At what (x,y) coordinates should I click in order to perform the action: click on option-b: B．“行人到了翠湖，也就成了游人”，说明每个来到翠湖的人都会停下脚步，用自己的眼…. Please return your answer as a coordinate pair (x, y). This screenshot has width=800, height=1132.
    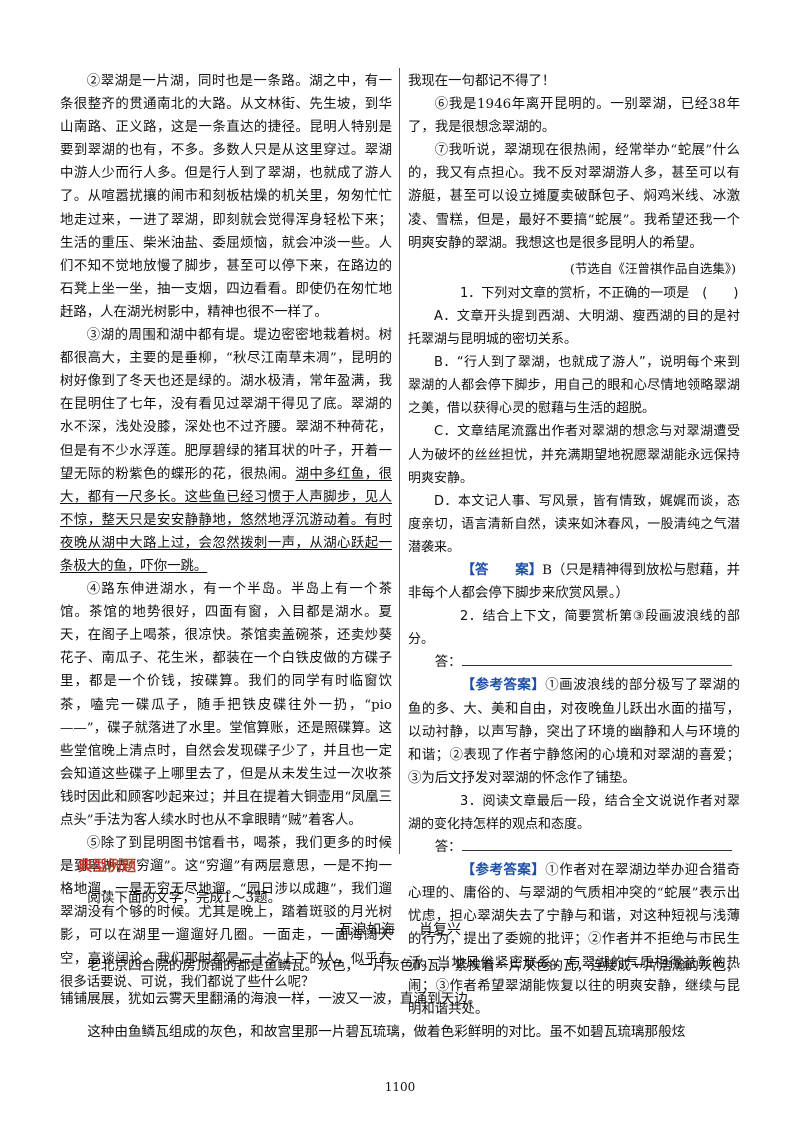
    Looking at the image, I should click on (574, 386).